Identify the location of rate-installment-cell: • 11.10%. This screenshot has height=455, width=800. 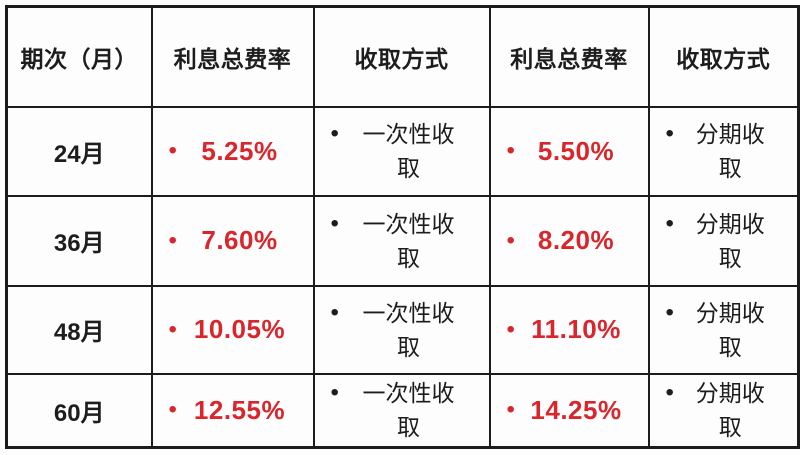
(569, 329).